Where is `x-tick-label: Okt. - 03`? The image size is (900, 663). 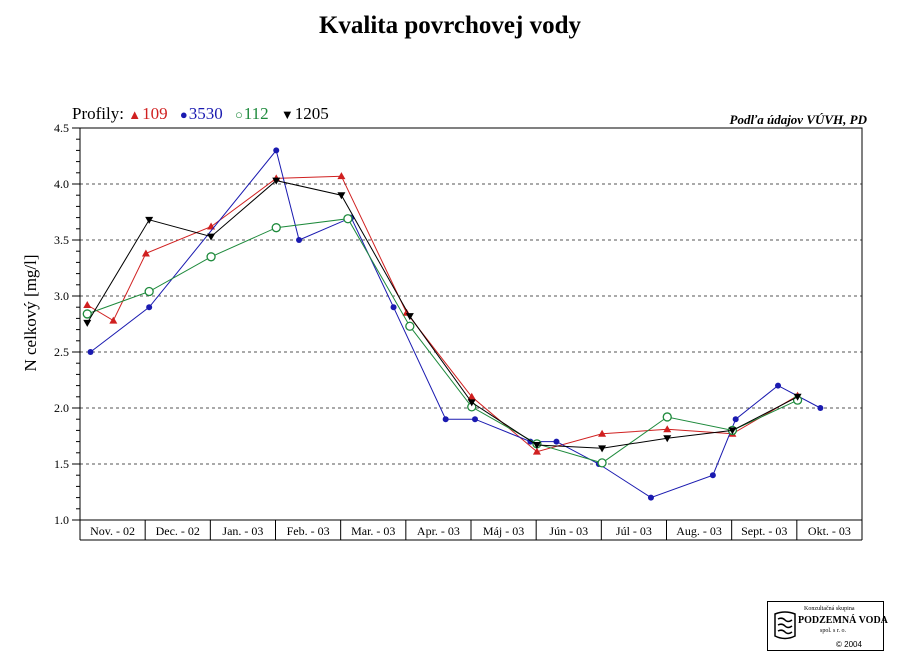 x-tick-label: Okt. - 03 is located at coordinates (829, 531).